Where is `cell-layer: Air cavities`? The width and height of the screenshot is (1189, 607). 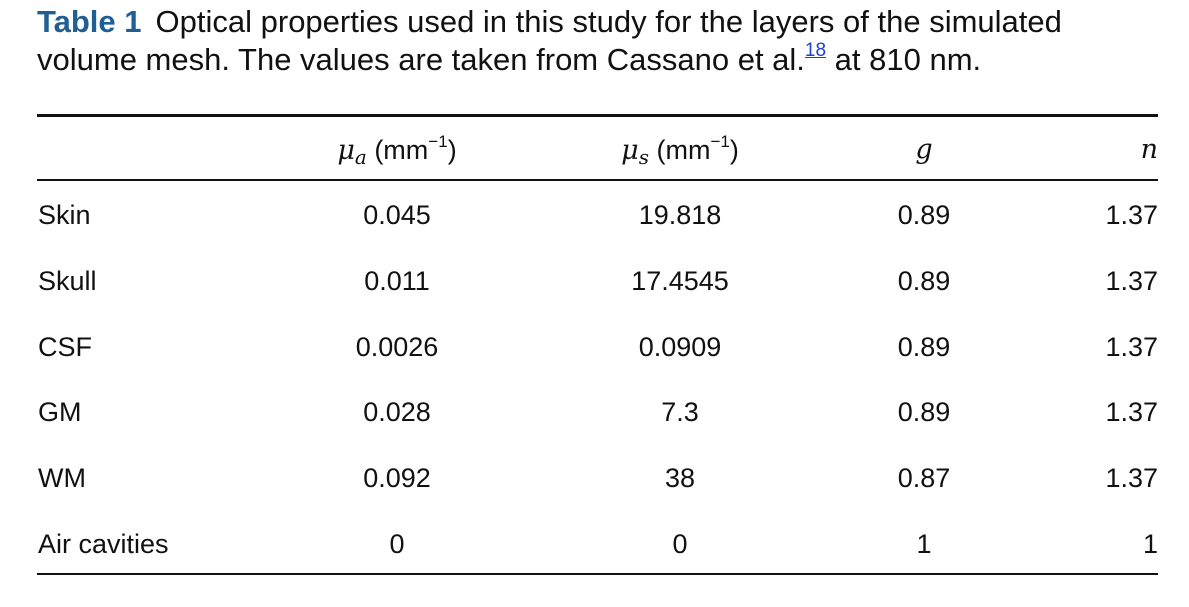 cell-layer: Air cavities is located at coordinates (103, 544).